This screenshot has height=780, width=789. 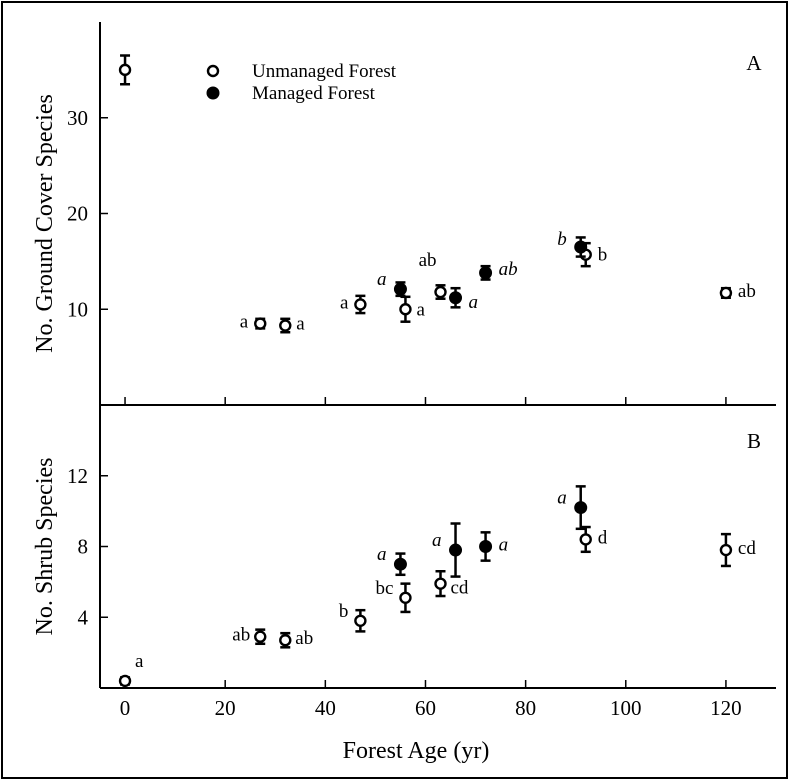 What do you see at coordinates (626, 708) in the screenshot?
I see `x-tick-label: 100` at bounding box center [626, 708].